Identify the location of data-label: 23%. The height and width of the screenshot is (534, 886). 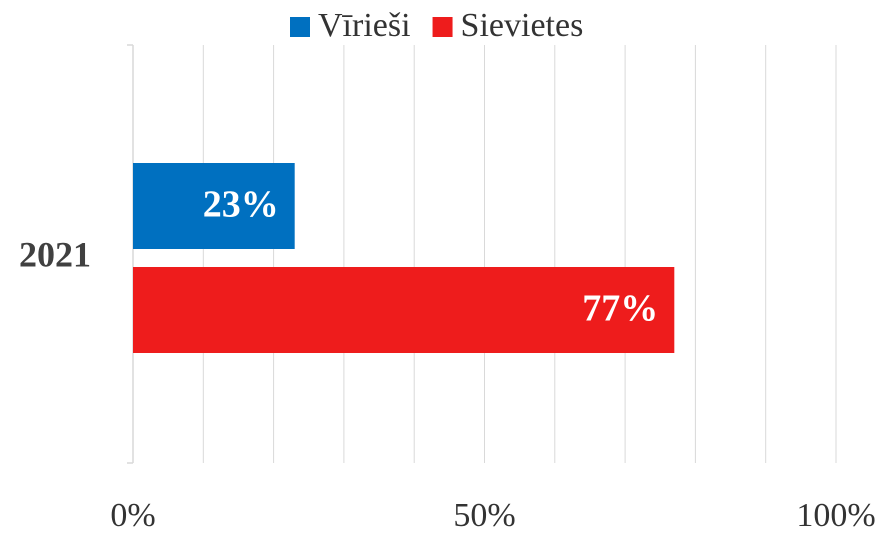
(241, 205).